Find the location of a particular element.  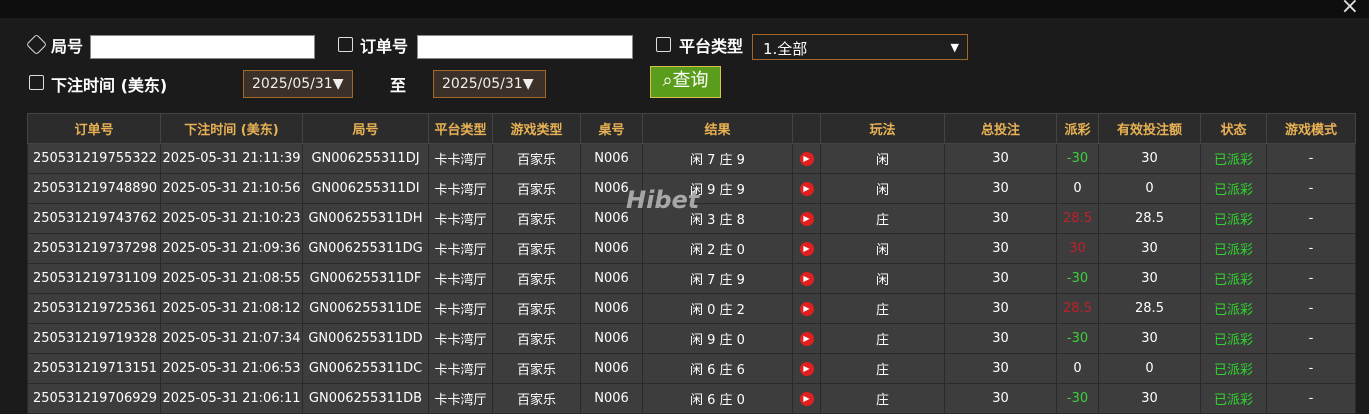

date-from: 2025/05/31▼ is located at coordinates (298, 84).